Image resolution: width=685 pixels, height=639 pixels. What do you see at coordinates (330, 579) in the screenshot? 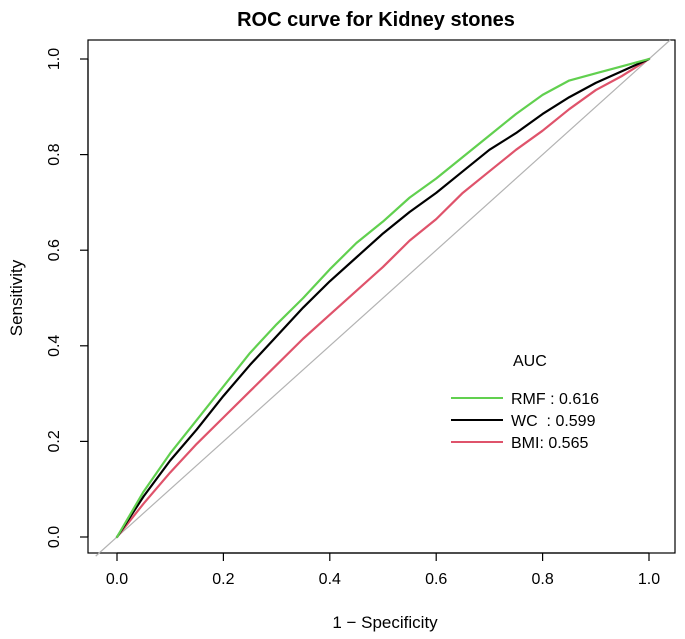
I see `x-tick-label: 0.4` at bounding box center [330, 579].